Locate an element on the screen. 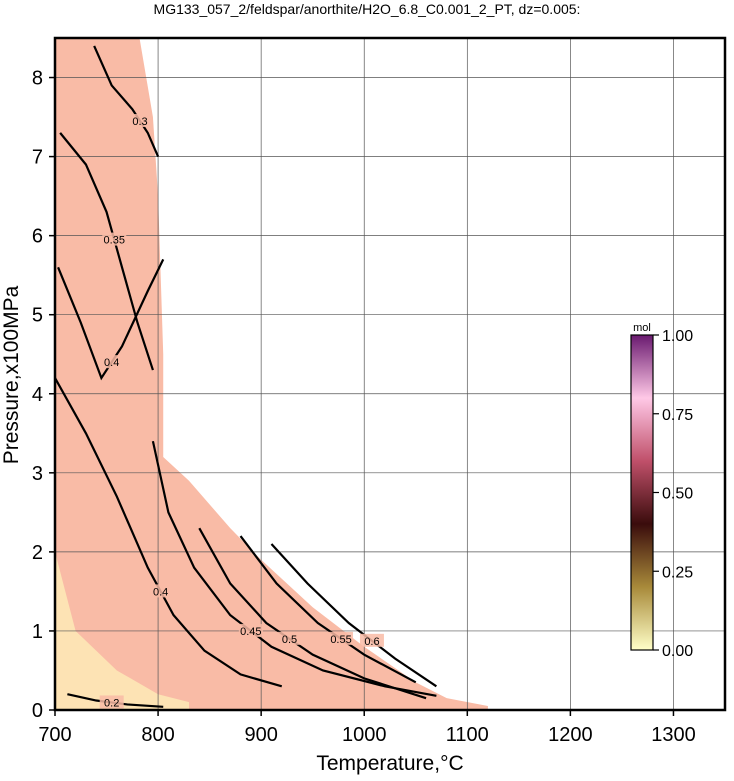 The width and height of the screenshot is (734, 781). y-tick-label: 1 is located at coordinates (37, 632).